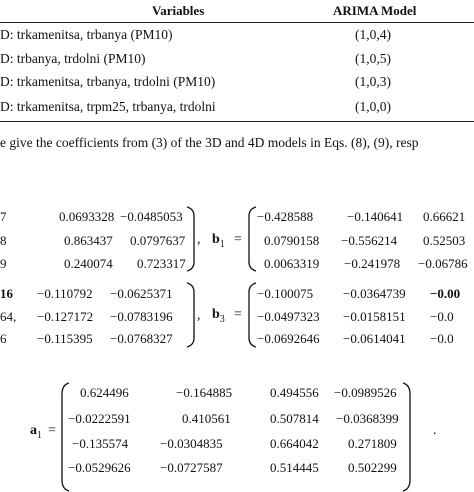 This screenshot has width=474, height=492. What do you see at coordinates (375, 10) in the screenshot?
I see `column-header-arima-model: ARIMA Model` at bounding box center [375, 10].